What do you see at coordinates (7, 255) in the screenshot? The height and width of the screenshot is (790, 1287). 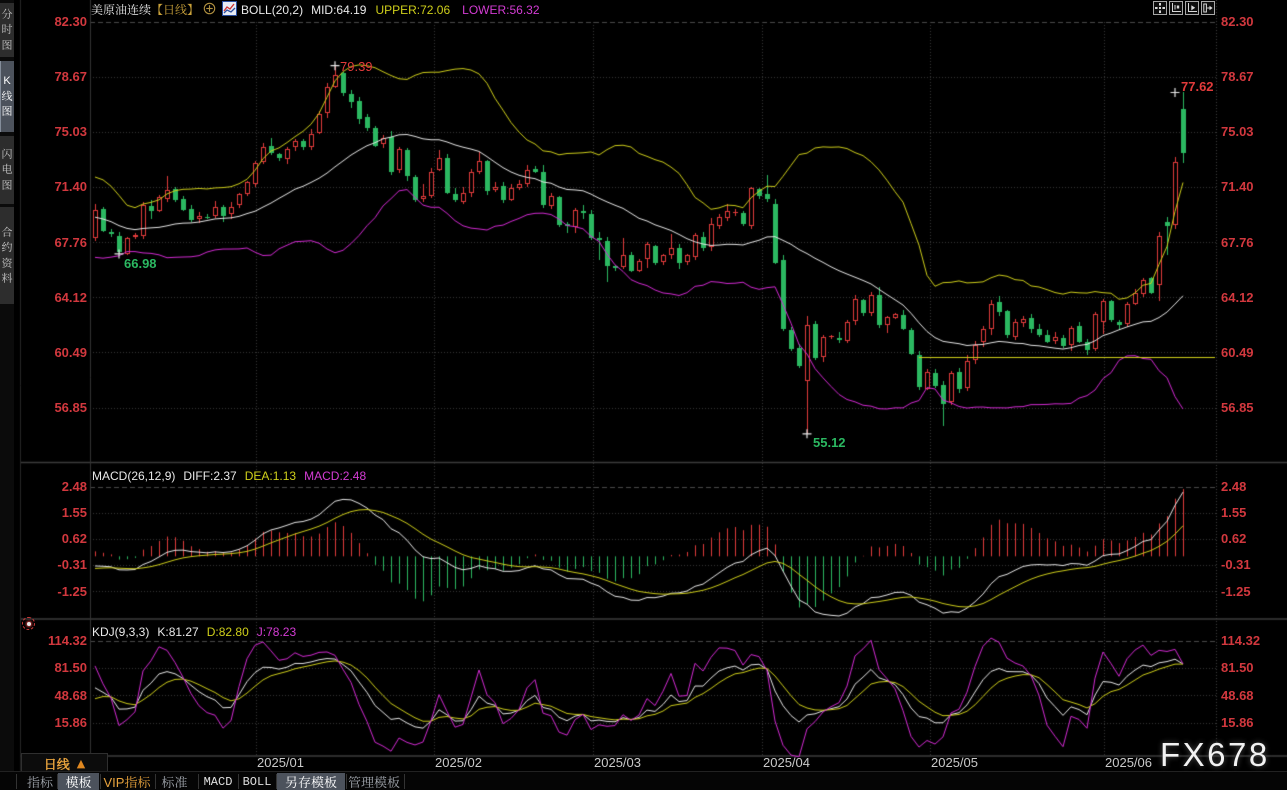 I see `sidebar-tab-4: 合约资料` at bounding box center [7, 255].